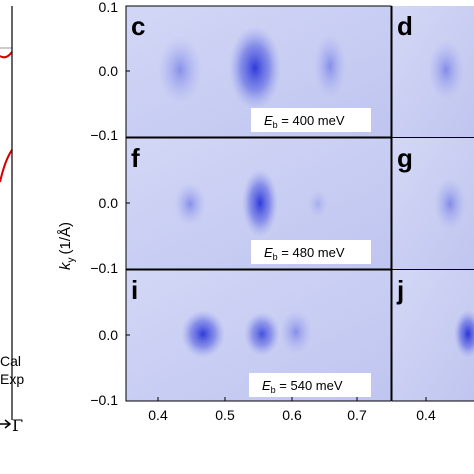 The image size is (474, 474). I want to click on left-band-panel: Cal Exp Γ, so click(12, 220).